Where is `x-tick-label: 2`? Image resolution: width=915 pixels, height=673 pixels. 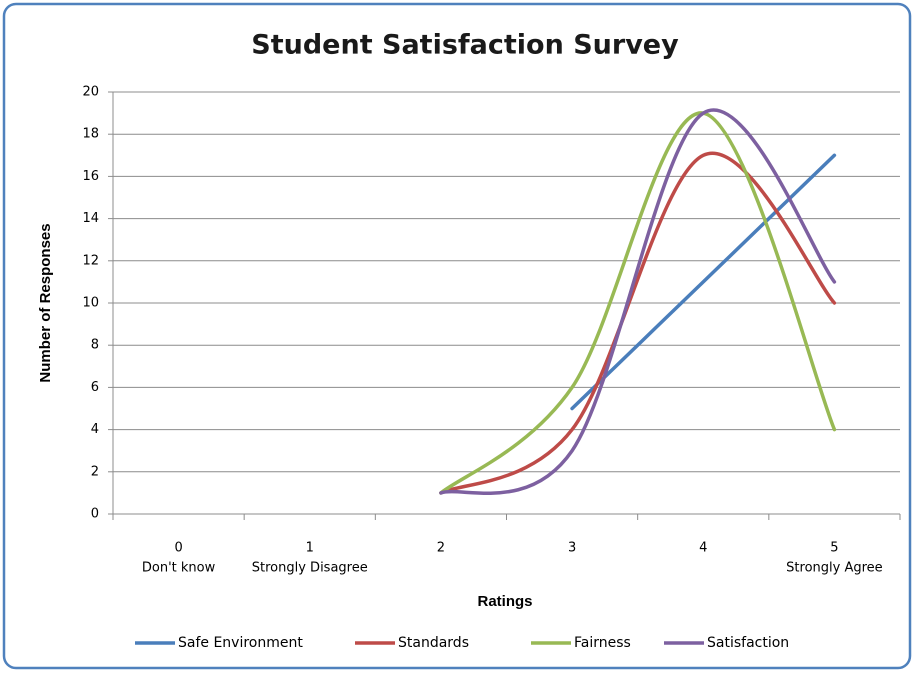 x-tick-label: 2 is located at coordinates (441, 548).